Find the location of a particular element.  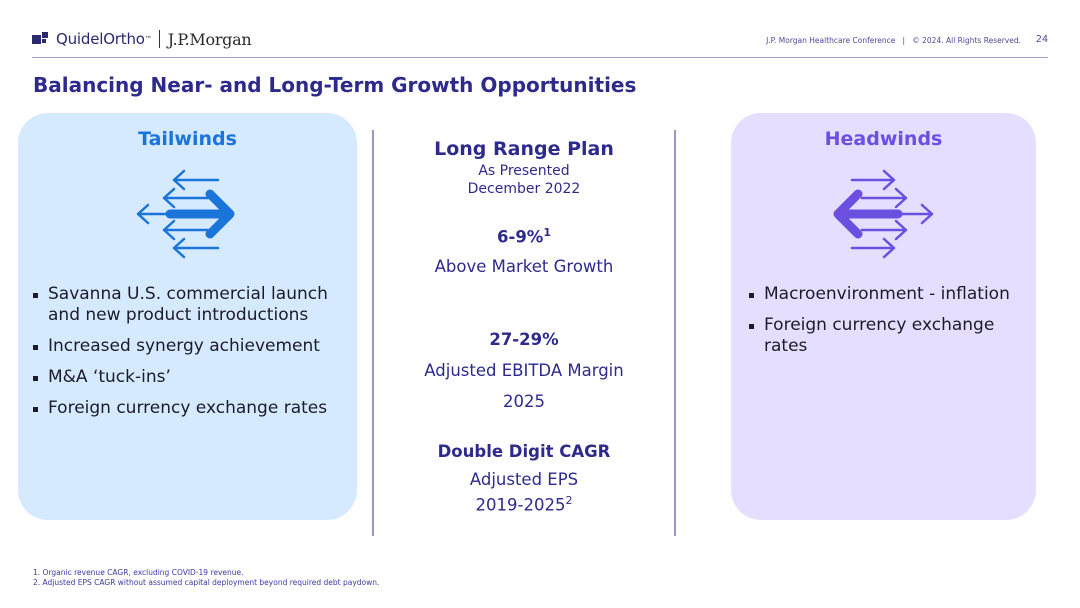

metric-eps-years: 2019-20252 is located at coordinates (524, 504).